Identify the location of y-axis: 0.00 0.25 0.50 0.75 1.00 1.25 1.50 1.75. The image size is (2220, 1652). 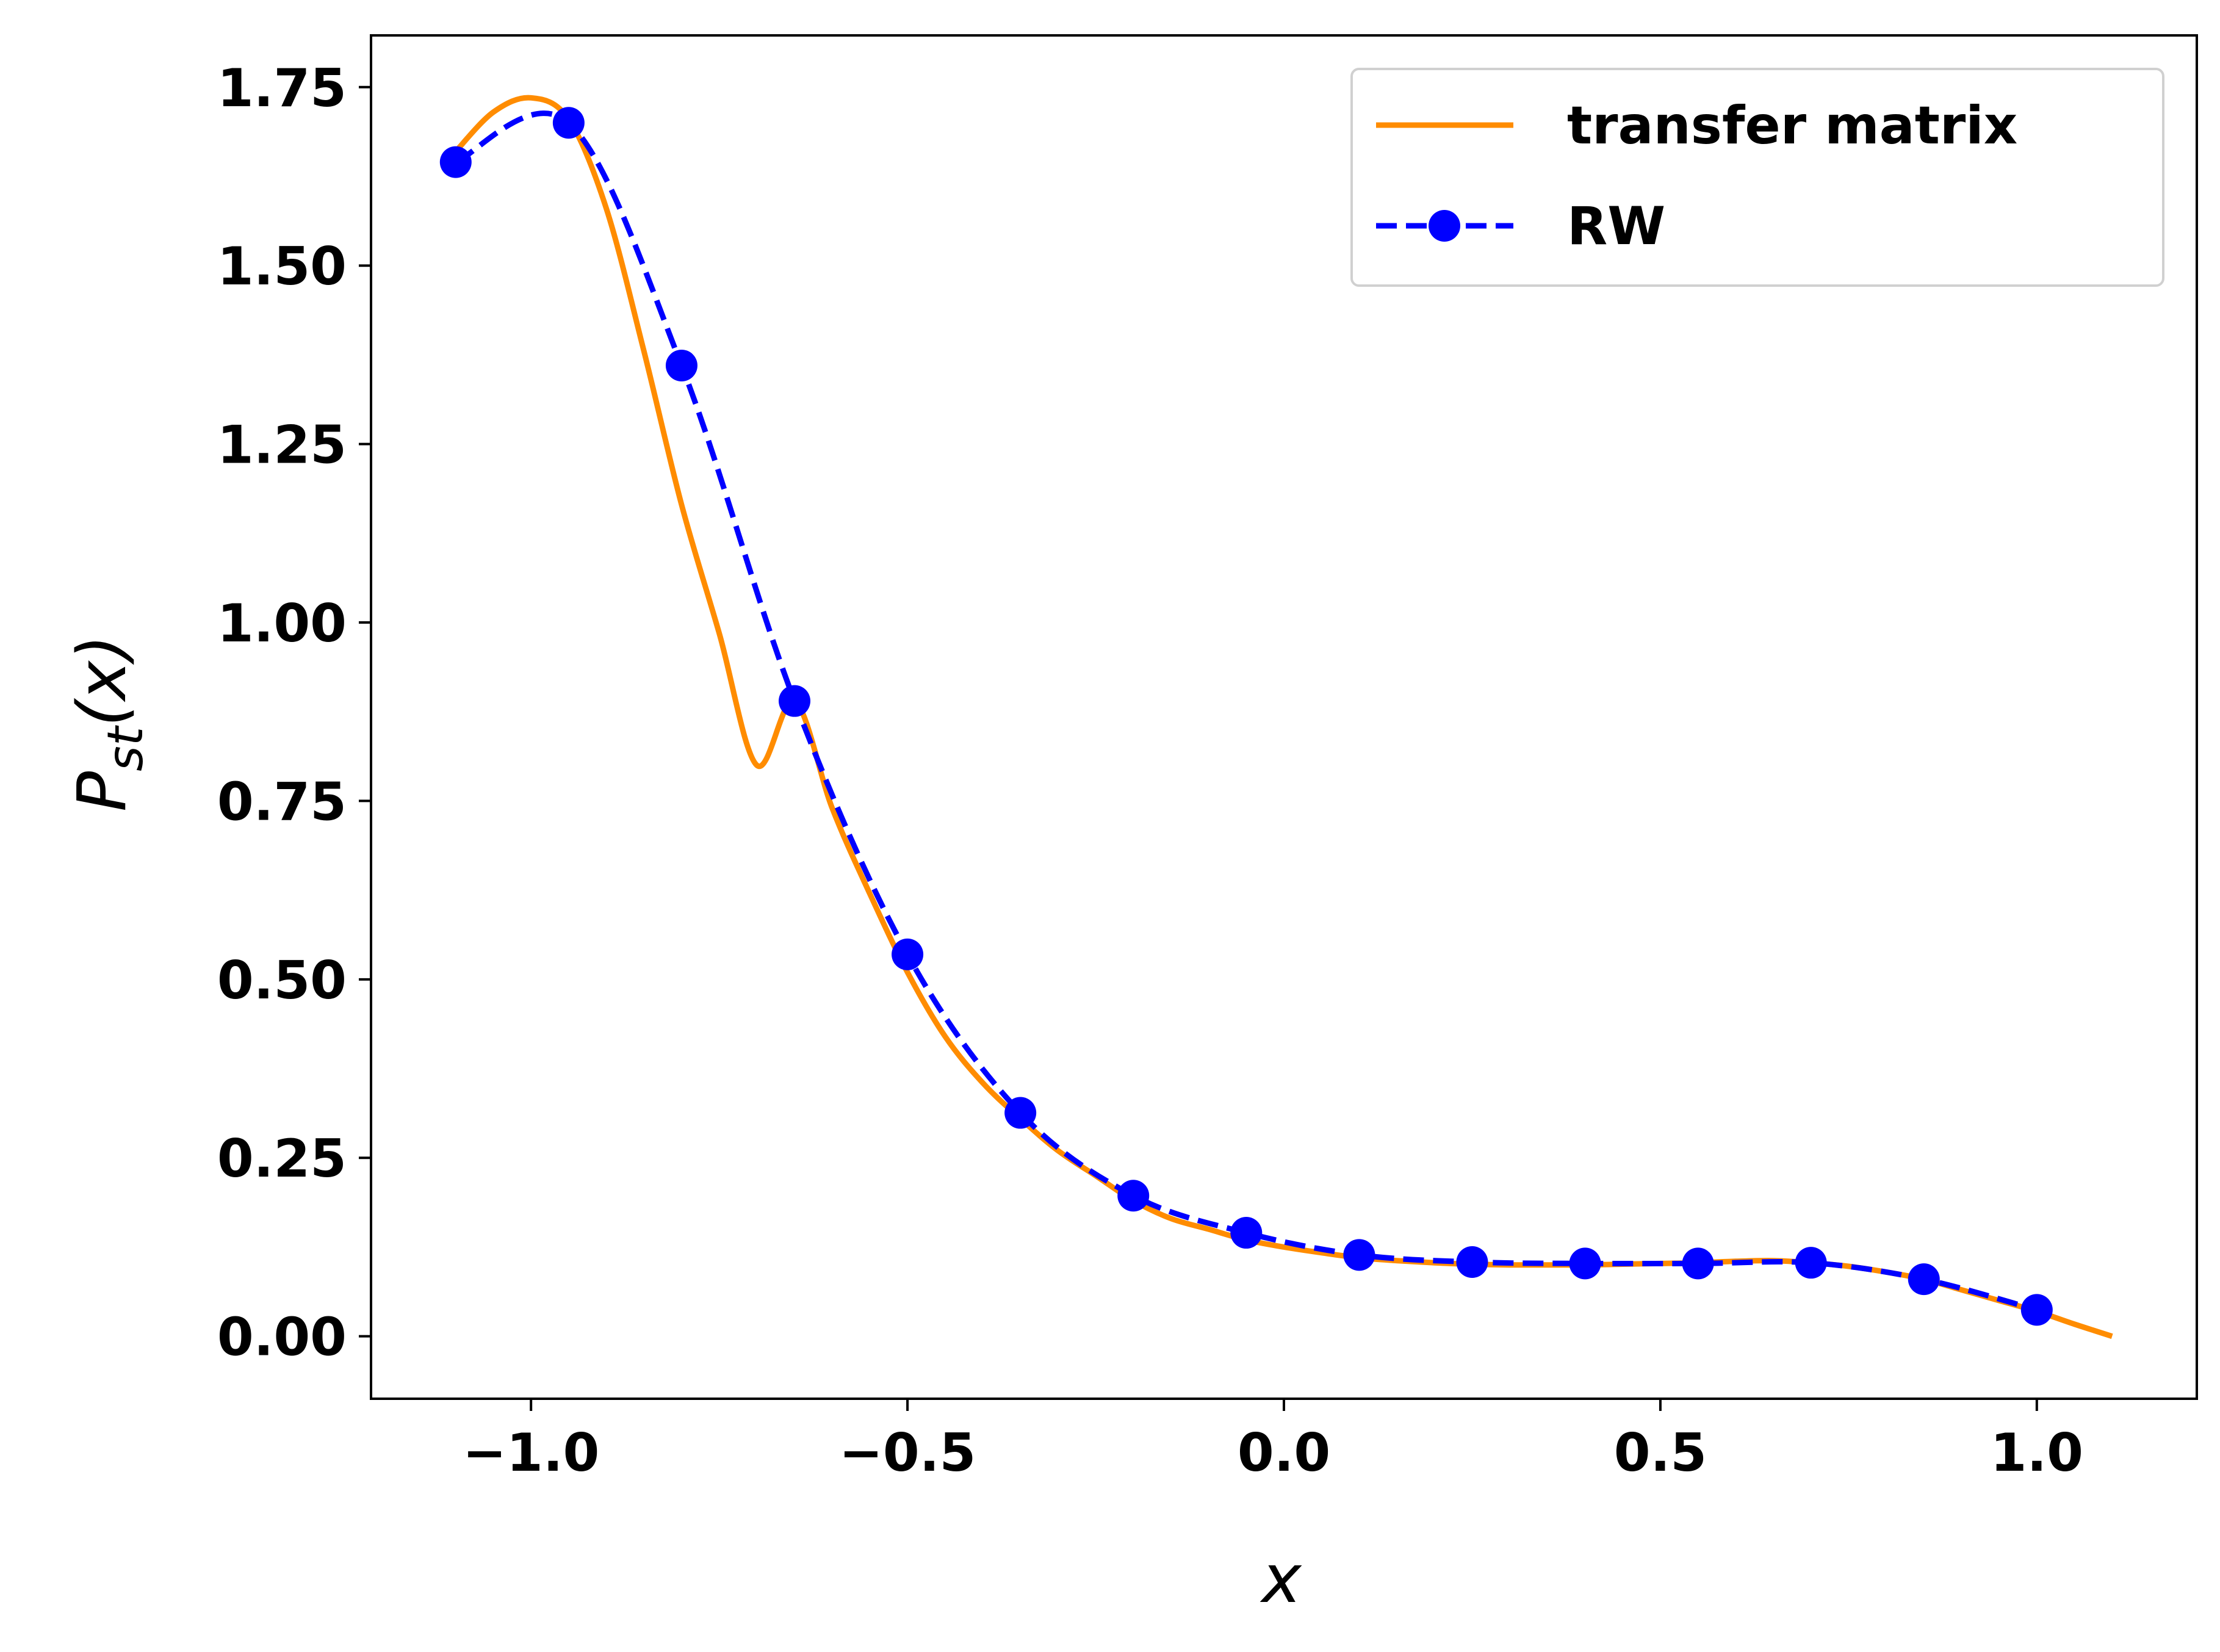
(294, 713).